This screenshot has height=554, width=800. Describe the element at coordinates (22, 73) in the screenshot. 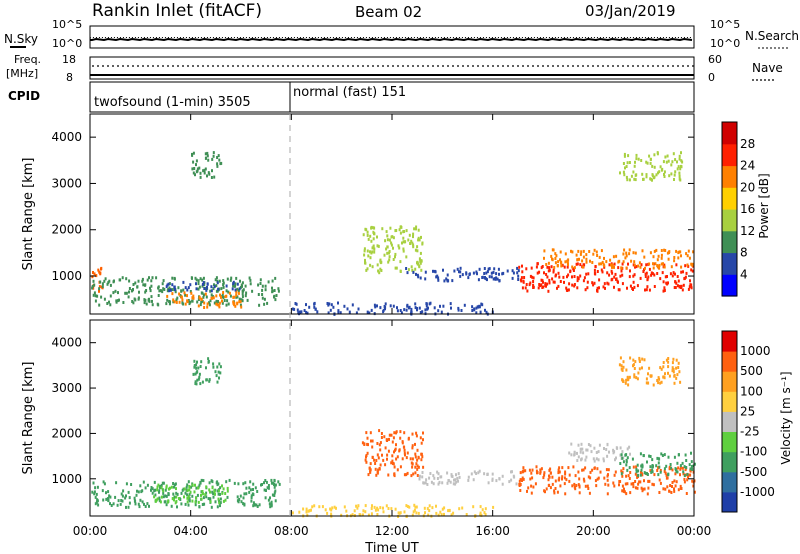

I see `freq-label-2: [MHz]` at that location.